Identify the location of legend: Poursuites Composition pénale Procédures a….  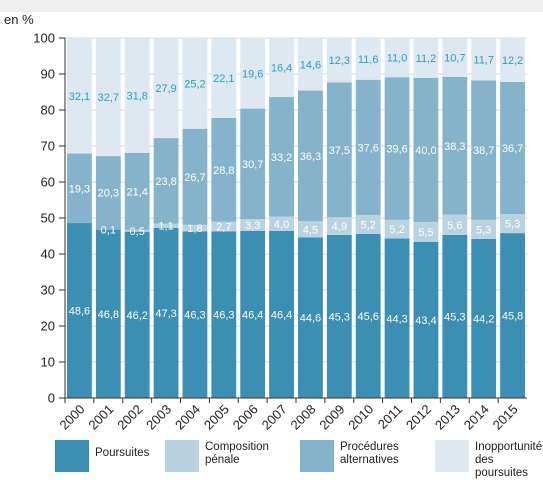
(297, 457).